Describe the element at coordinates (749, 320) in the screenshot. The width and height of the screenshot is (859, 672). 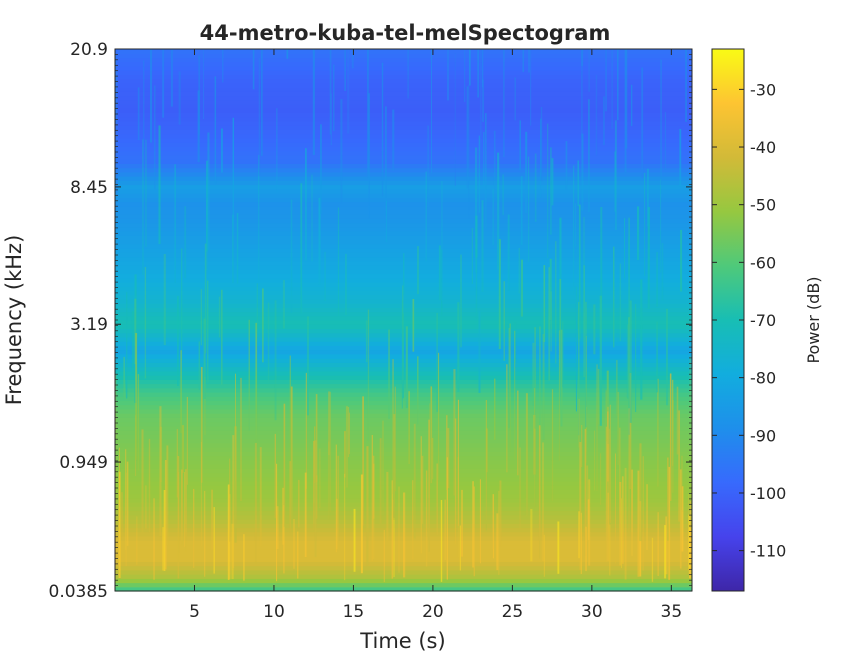
I see `colorbar-ticks: -110 -100 -90 -80 -70 -60 -50 -40 -30` at that location.